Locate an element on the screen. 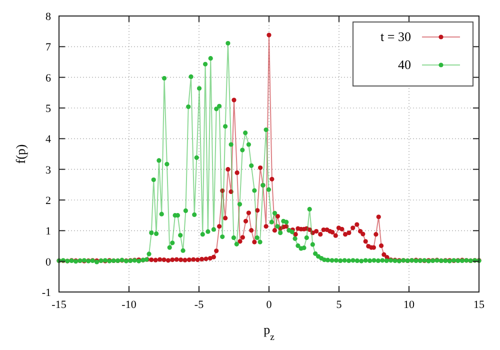 The width and height of the screenshot is (500, 350). y-tick-label: 8 is located at coordinates (49, 17).